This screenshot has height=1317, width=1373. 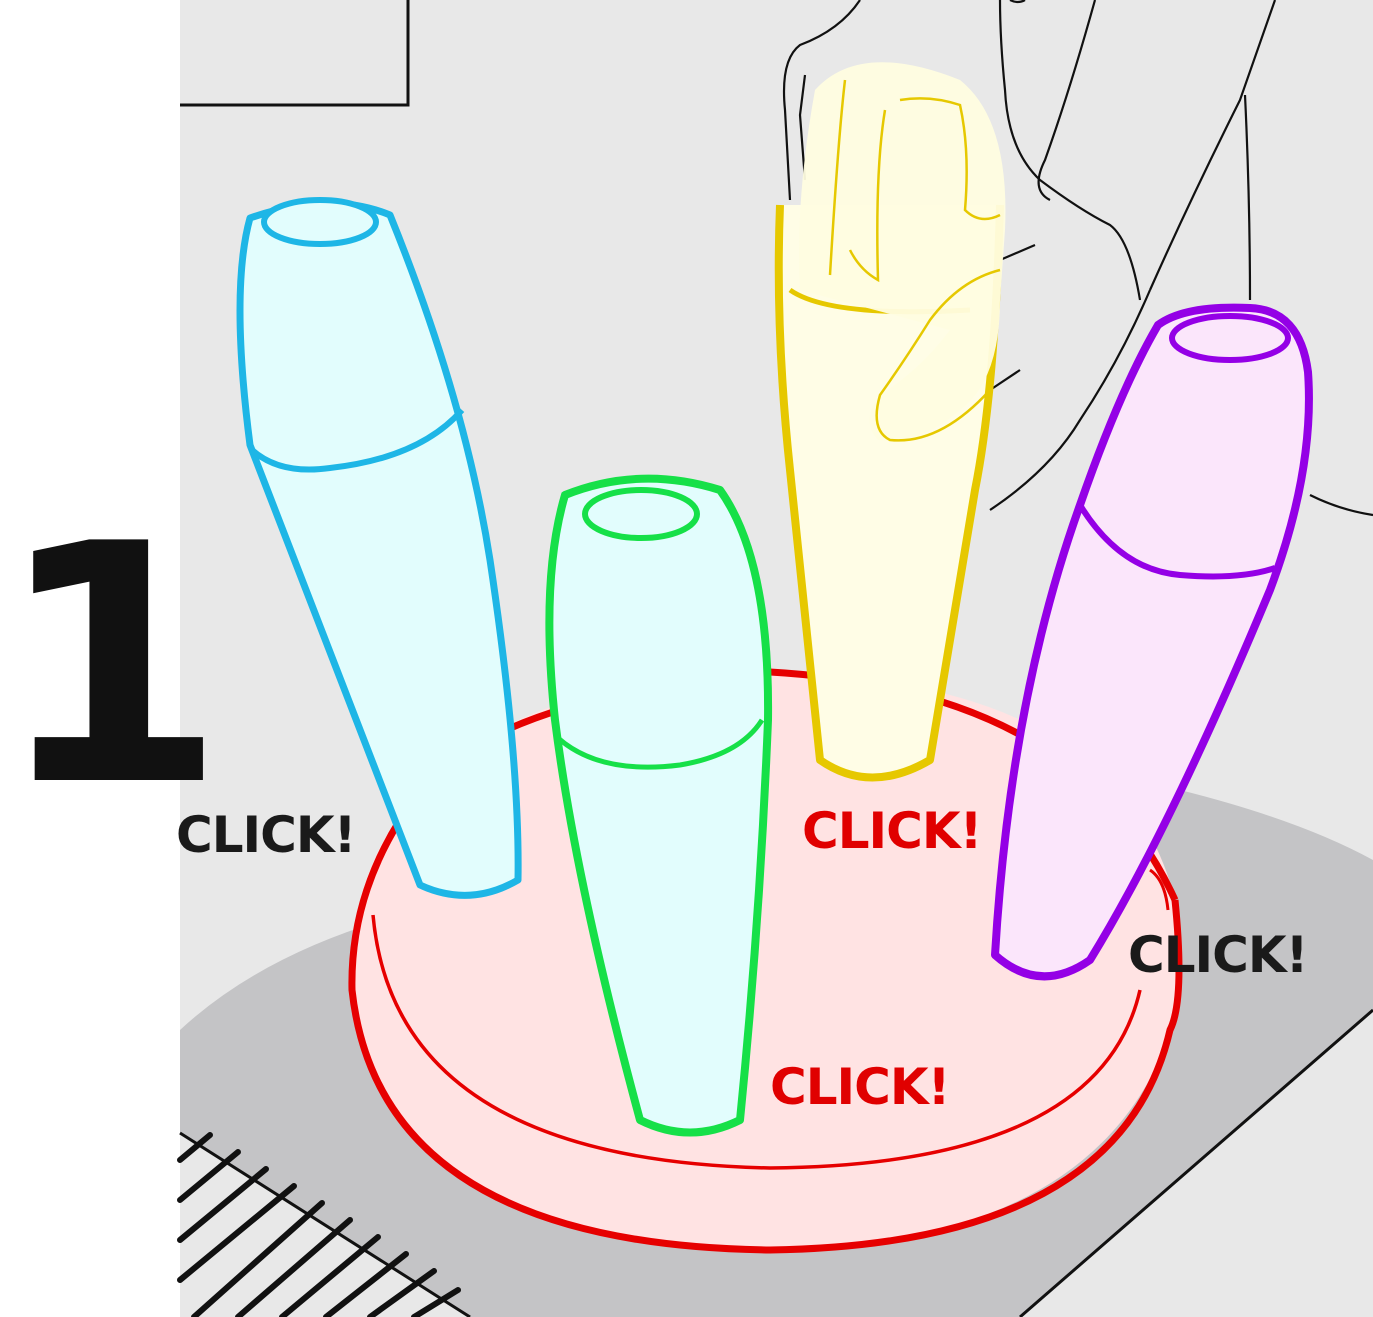 I want to click on wall-frame, so click(x=295, y=53).